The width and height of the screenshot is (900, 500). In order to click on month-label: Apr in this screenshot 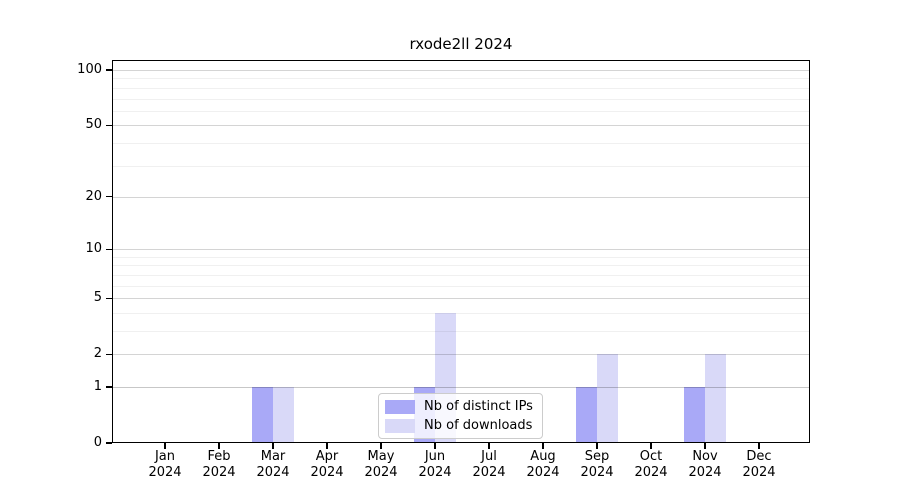, I will do `click(327, 456)`.